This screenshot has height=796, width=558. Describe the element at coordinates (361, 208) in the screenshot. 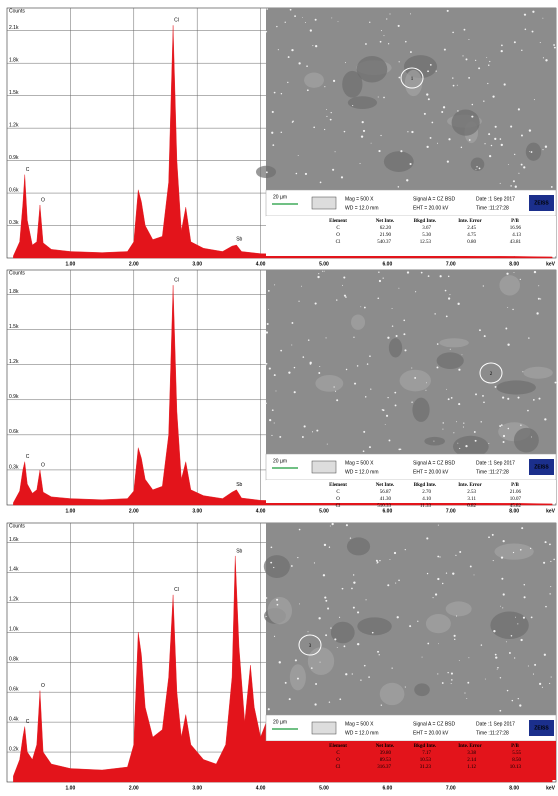

I see `wd: WD = 12.0 mm` at that location.